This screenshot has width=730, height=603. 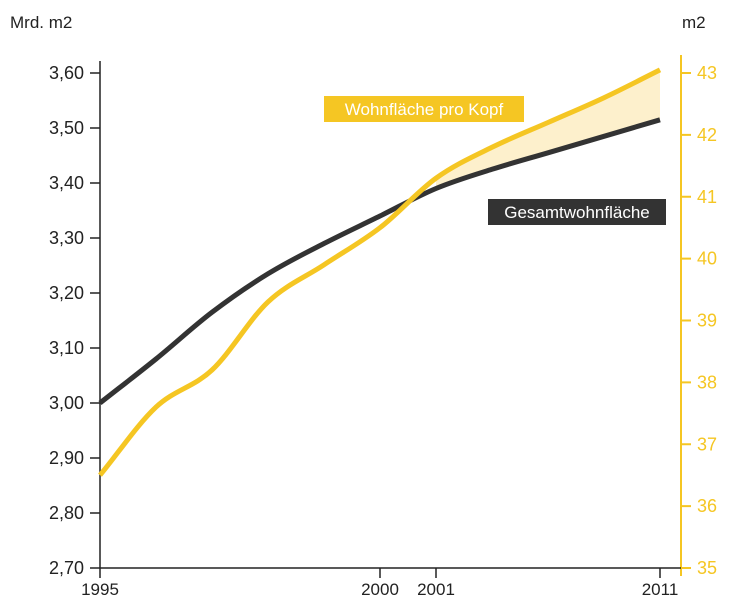 I want to click on left-tick-label: 3,30, so click(x=66, y=238).